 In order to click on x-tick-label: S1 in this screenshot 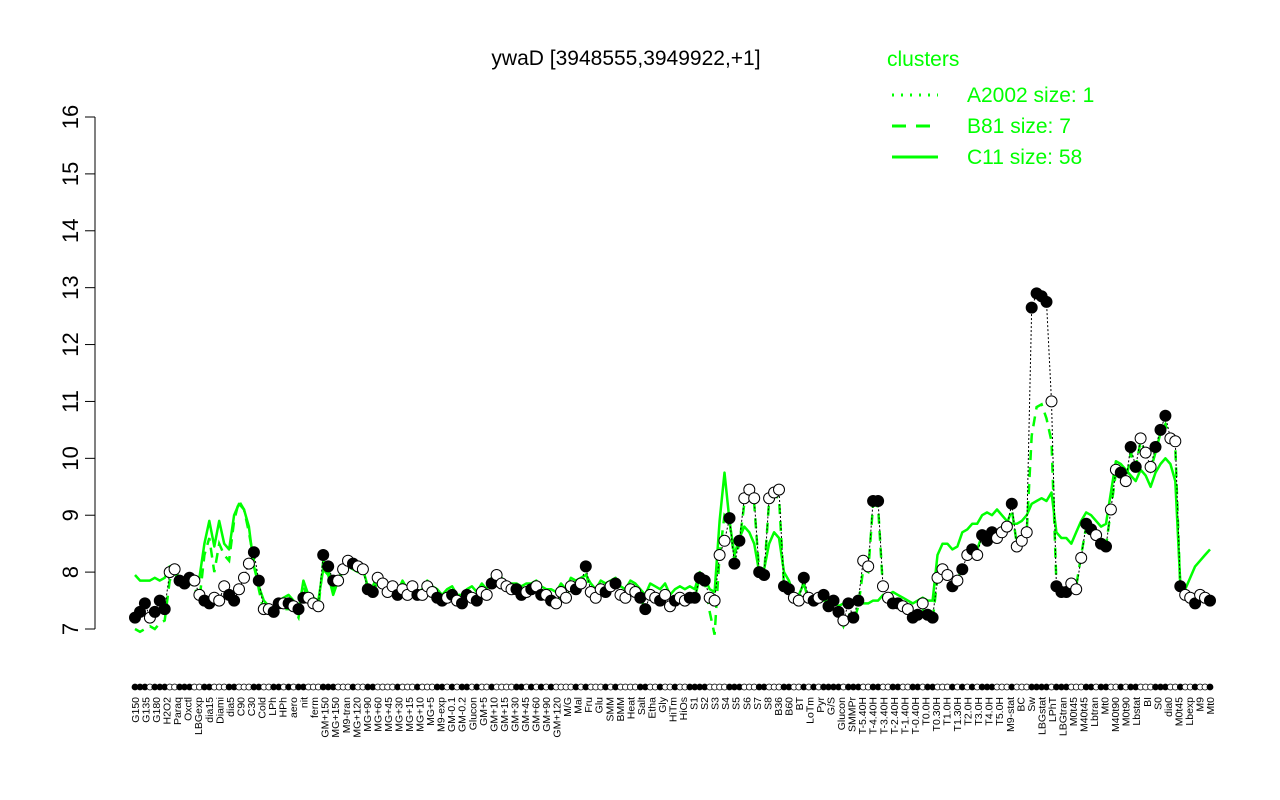, I will do `click(695, 703)`.